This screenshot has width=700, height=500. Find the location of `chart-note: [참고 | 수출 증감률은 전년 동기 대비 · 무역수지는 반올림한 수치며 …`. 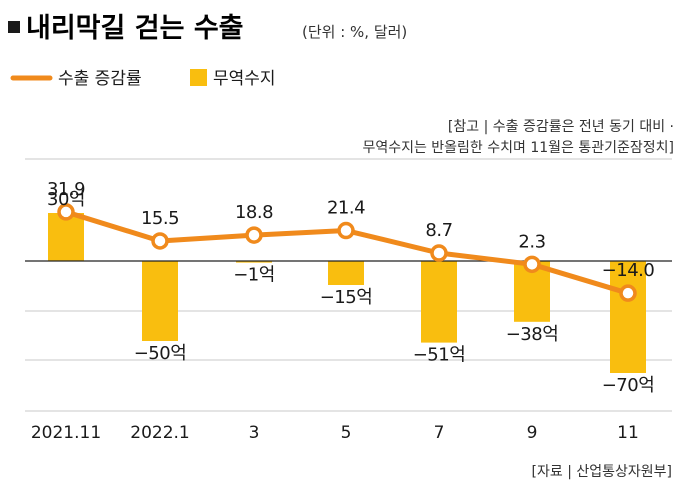

chart-note: [참고 | 수출 증감률은 전년 동기 대비 · 무역수지는 반올림한 수치며 … is located at coordinates (518, 137).